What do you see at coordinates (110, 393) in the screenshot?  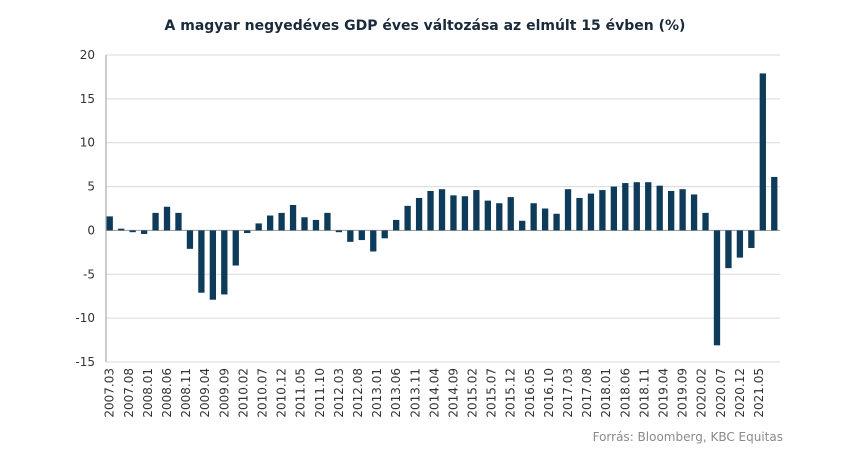 I see `x-tick-label: 2007.03` at bounding box center [110, 393].